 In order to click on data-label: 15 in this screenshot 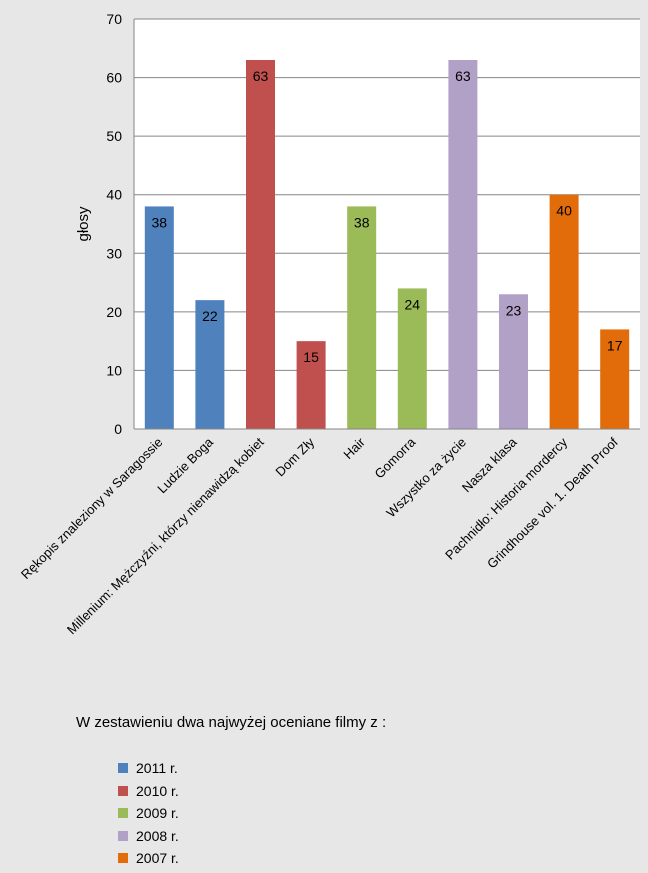, I will do `click(311, 357)`.